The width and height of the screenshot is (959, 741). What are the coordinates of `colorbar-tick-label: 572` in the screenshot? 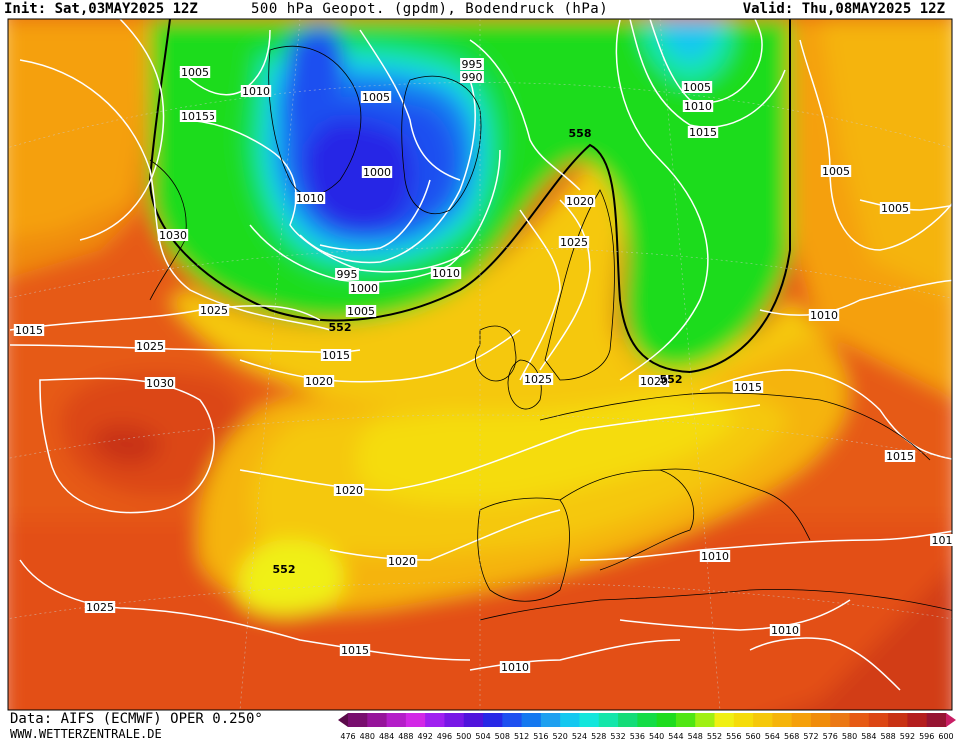 It's located at (810, 736).